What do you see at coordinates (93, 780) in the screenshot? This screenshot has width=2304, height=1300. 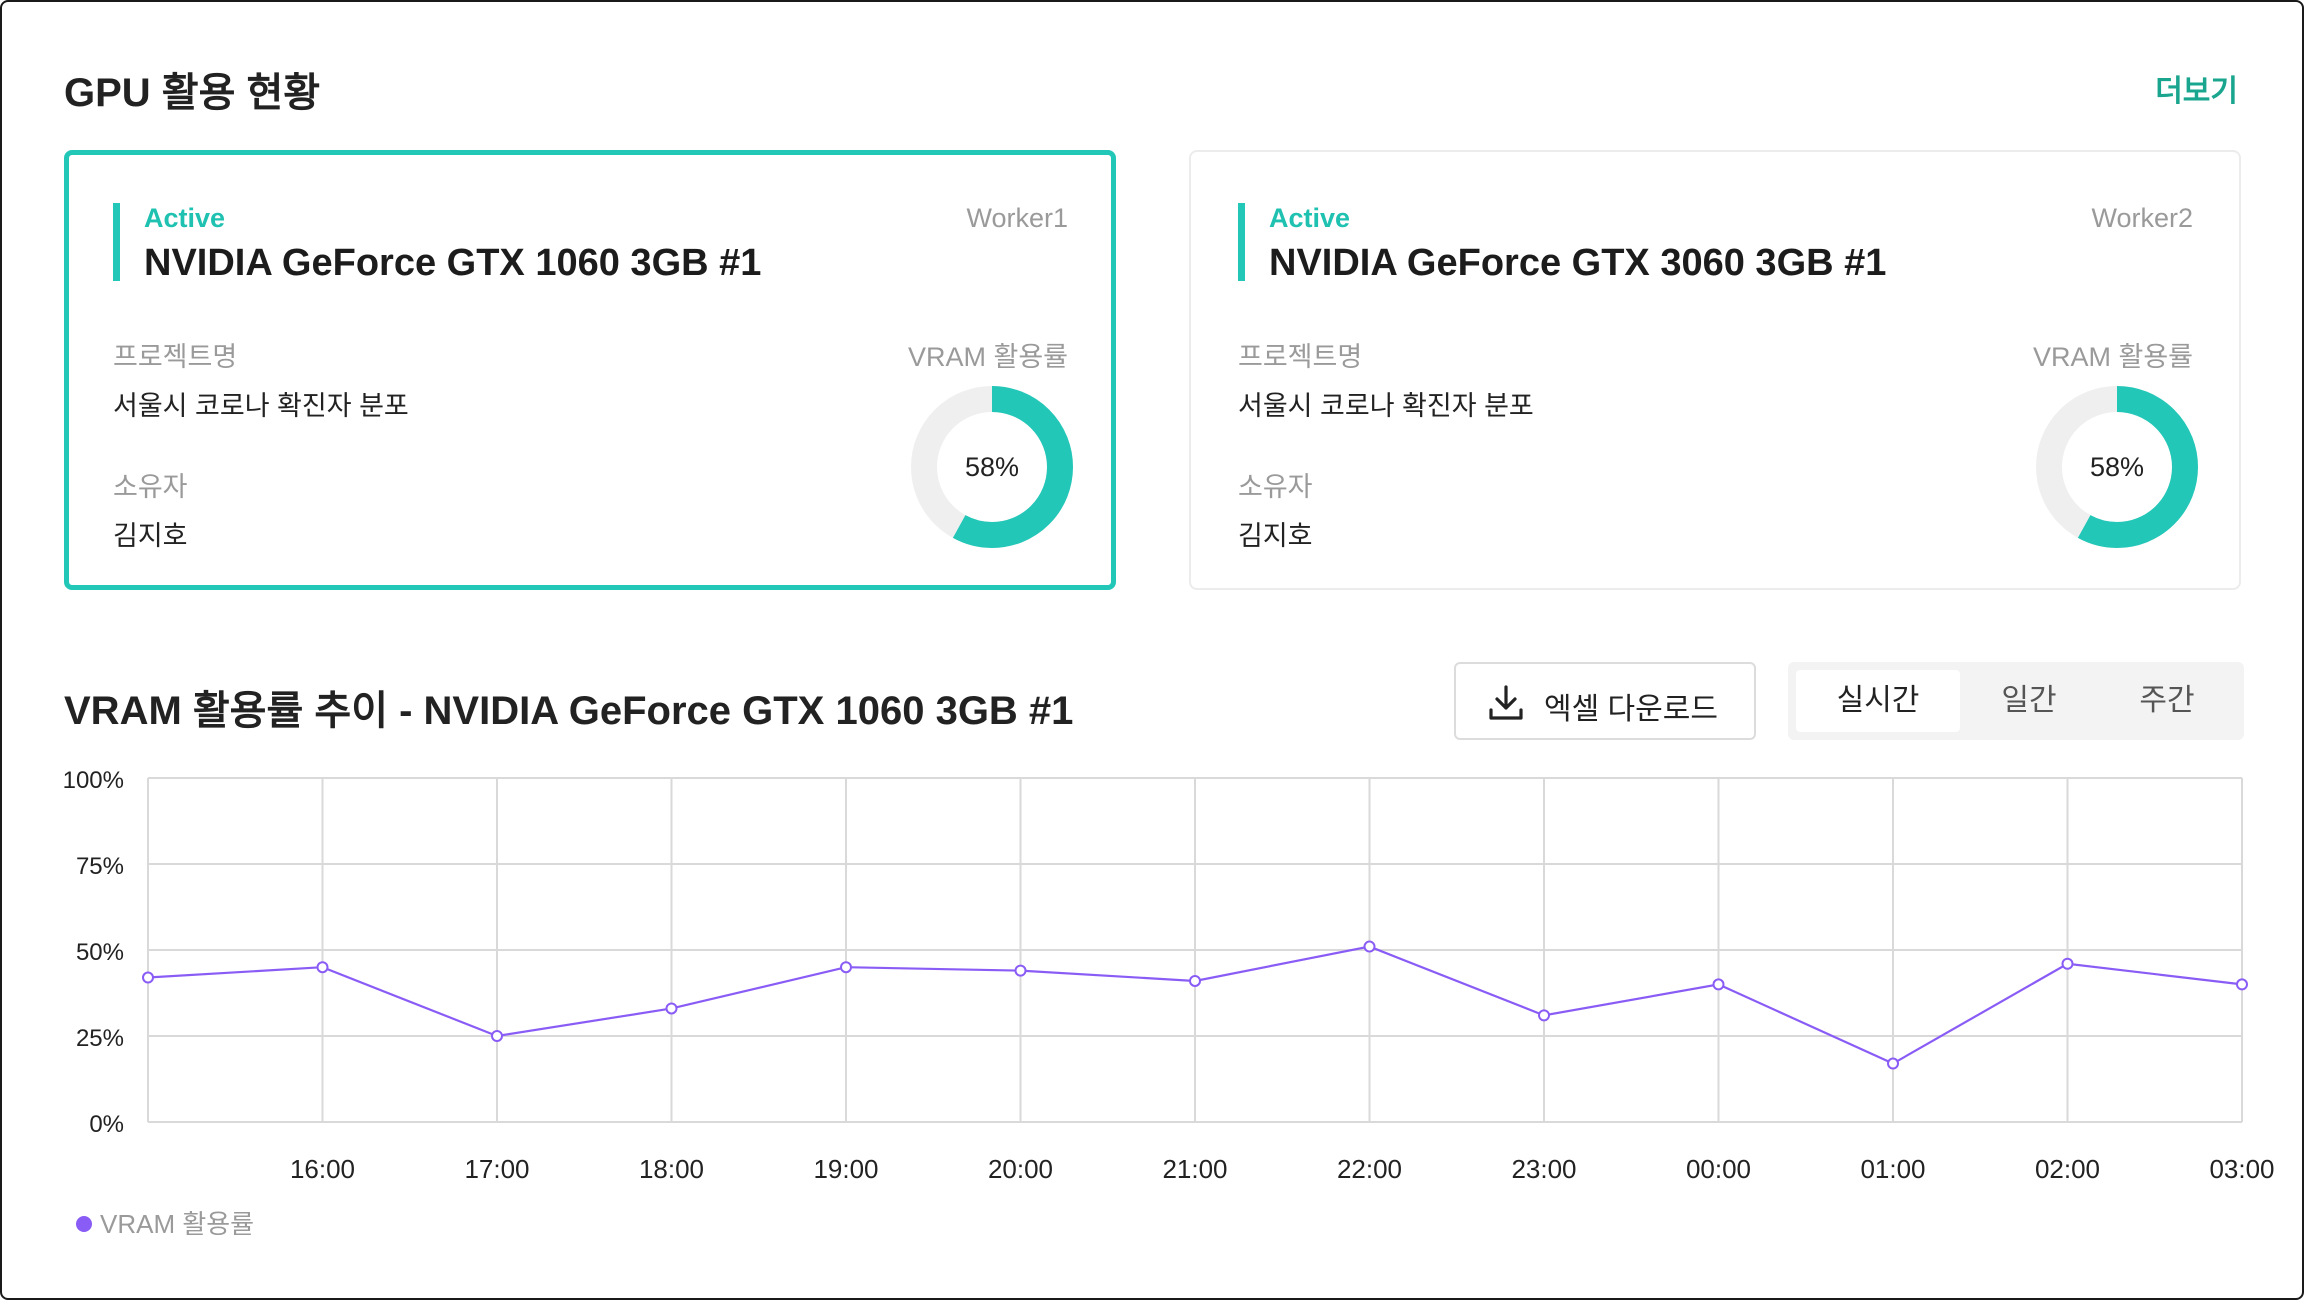 I see `y-tick-label: 100%` at bounding box center [93, 780].